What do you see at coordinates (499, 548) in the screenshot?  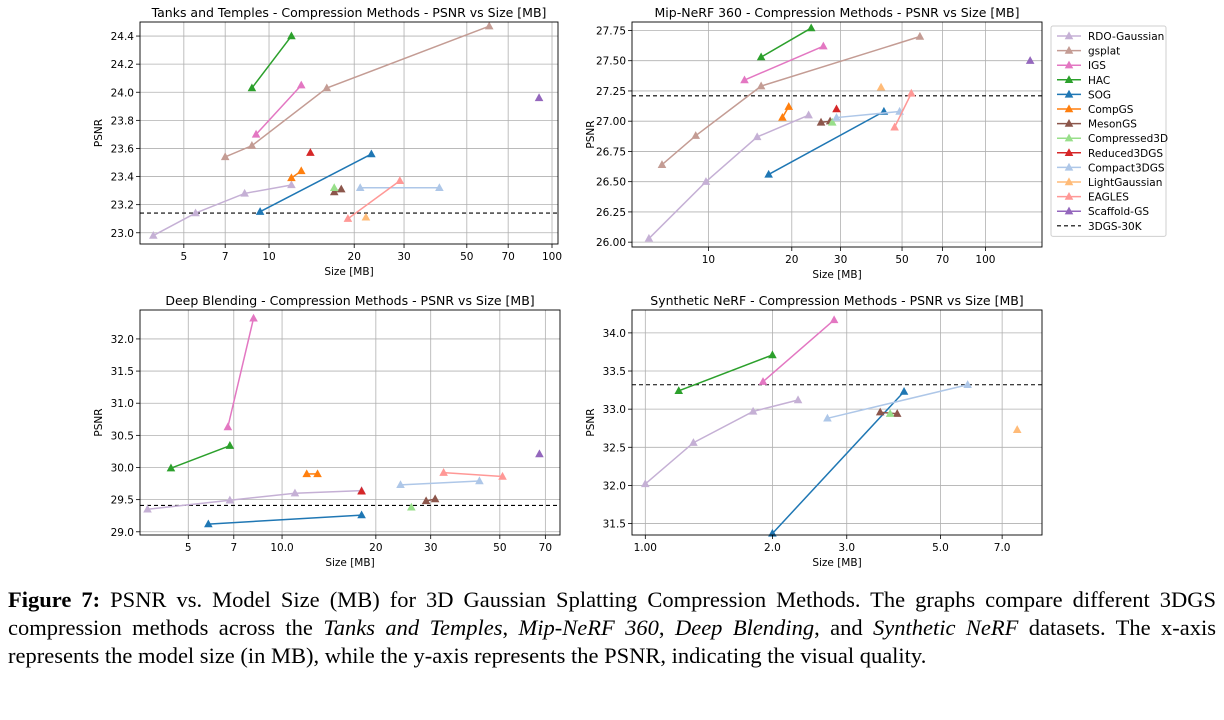 I see `x-tick-label: 50` at bounding box center [499, 548].